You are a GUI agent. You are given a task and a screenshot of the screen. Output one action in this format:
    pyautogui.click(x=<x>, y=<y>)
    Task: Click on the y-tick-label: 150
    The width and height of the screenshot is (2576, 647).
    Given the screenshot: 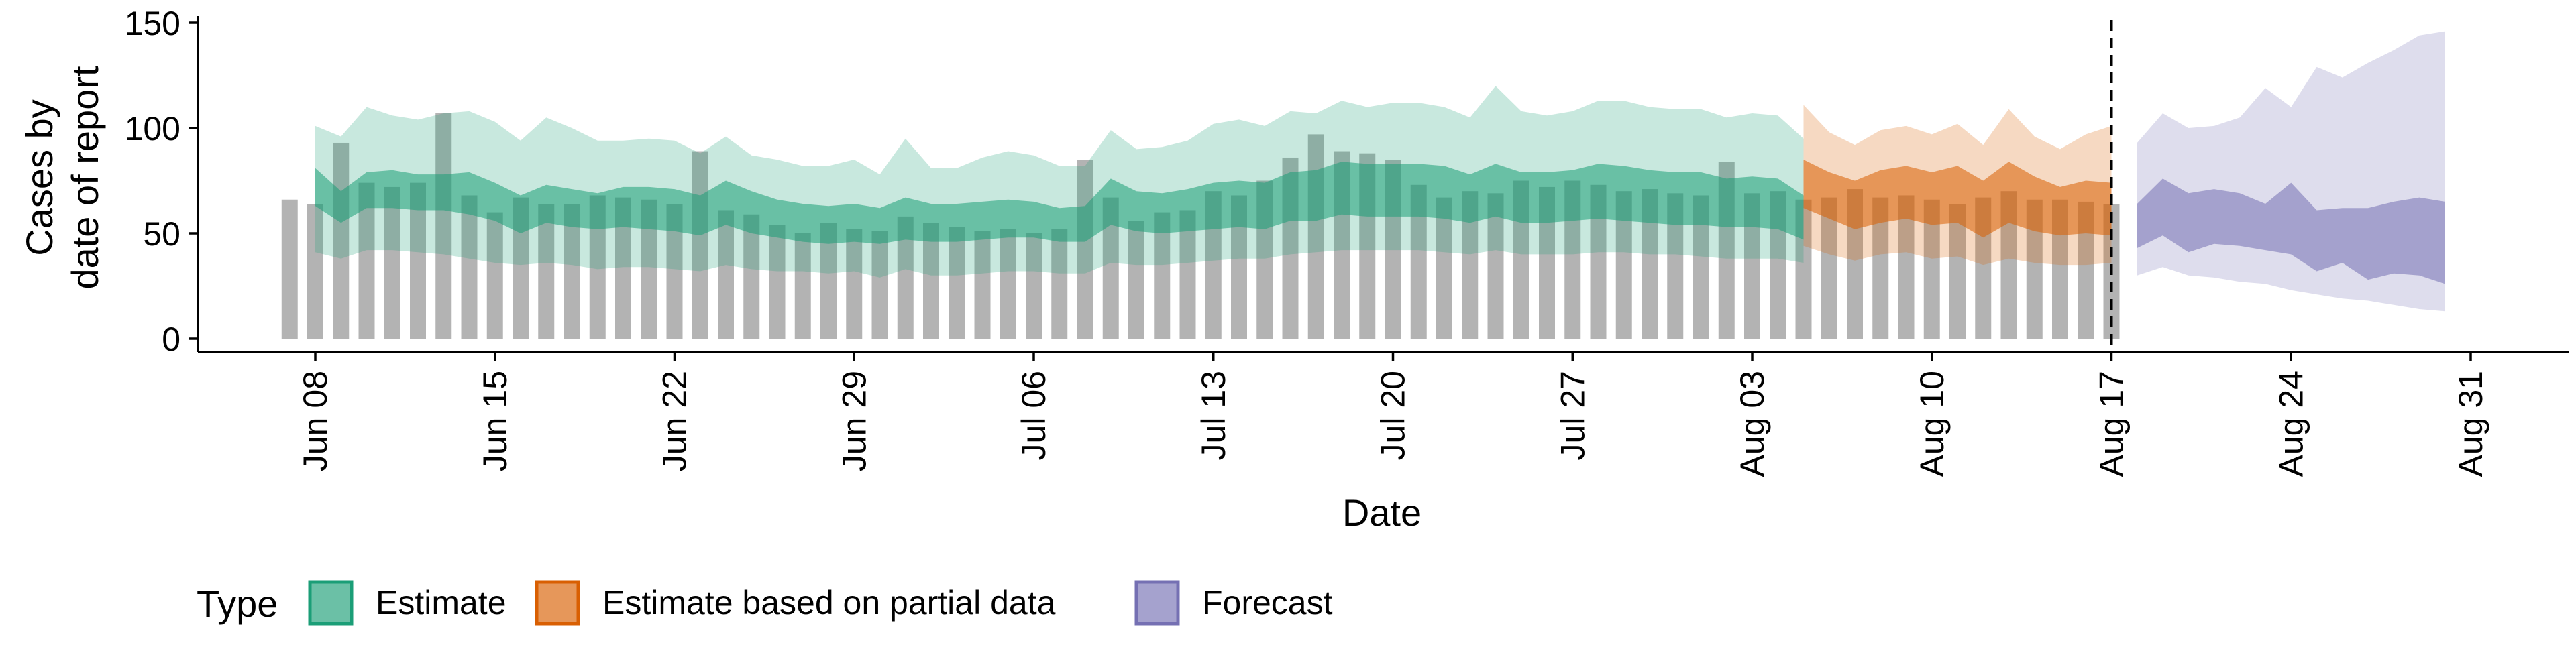 What is the action you would take?
    pyautogui.click(x=152, y=24)
    